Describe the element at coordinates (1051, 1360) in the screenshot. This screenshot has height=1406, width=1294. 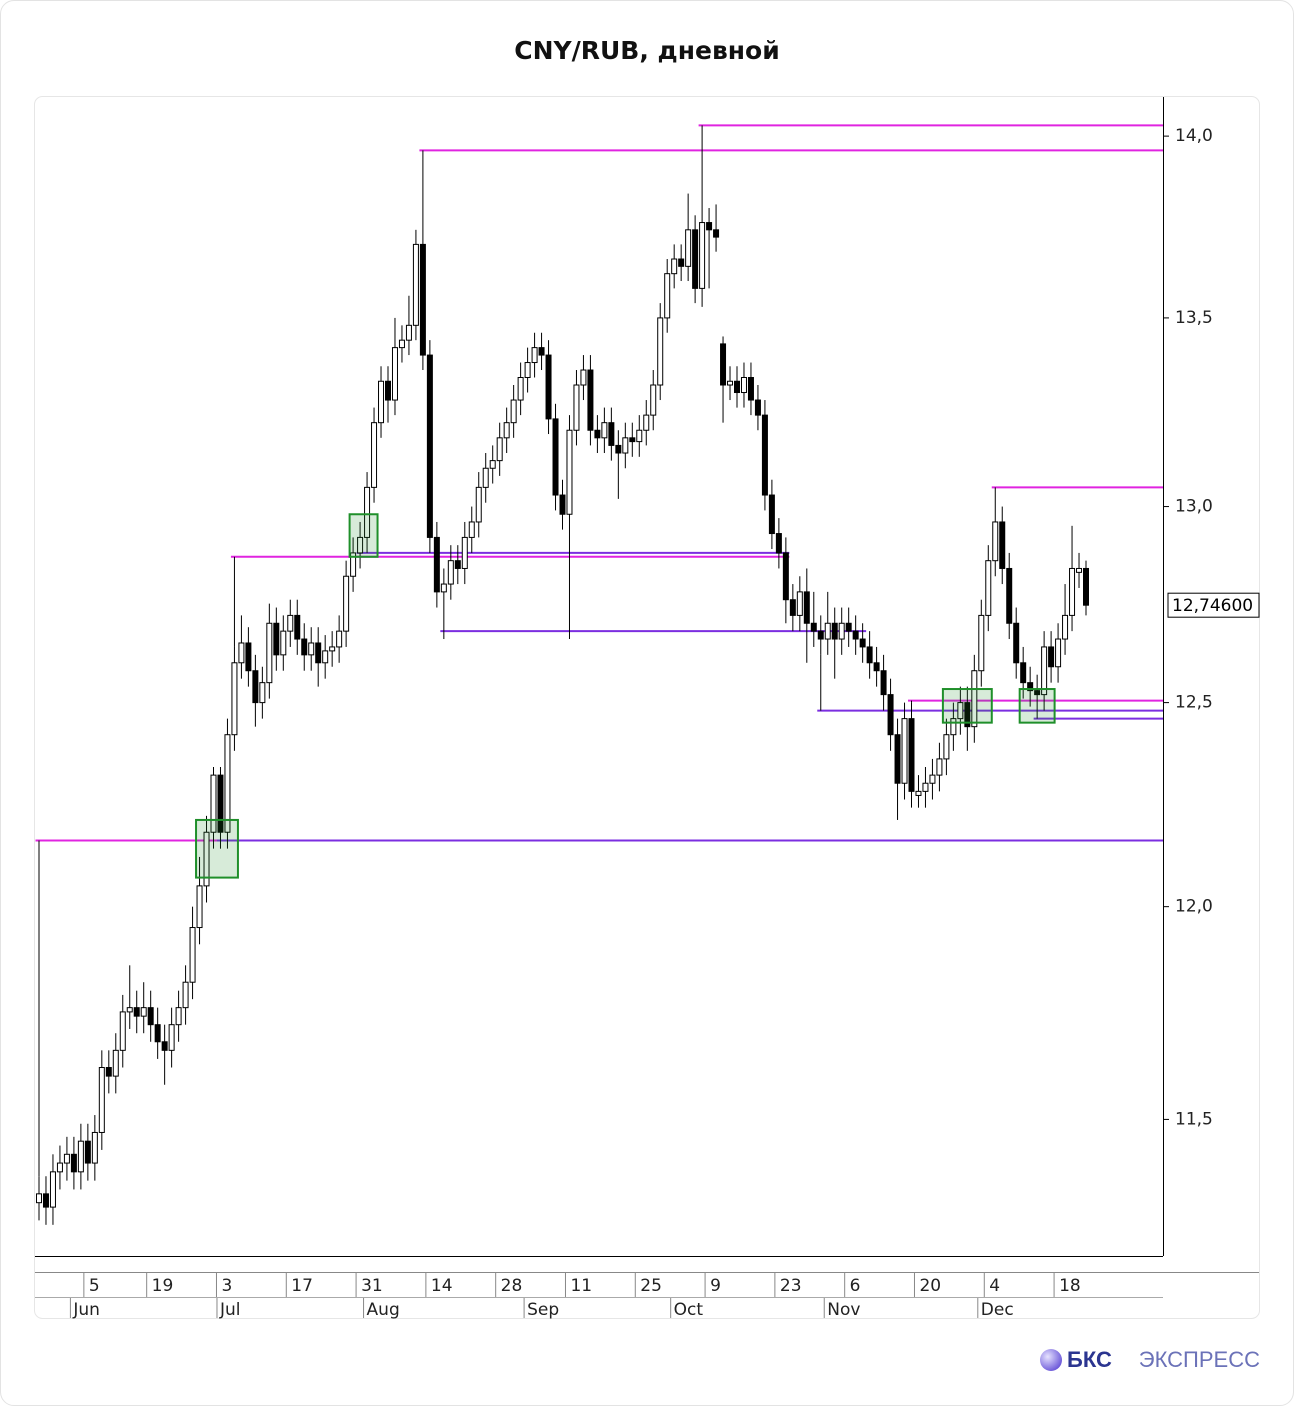
I see `logo-icon` at that location.